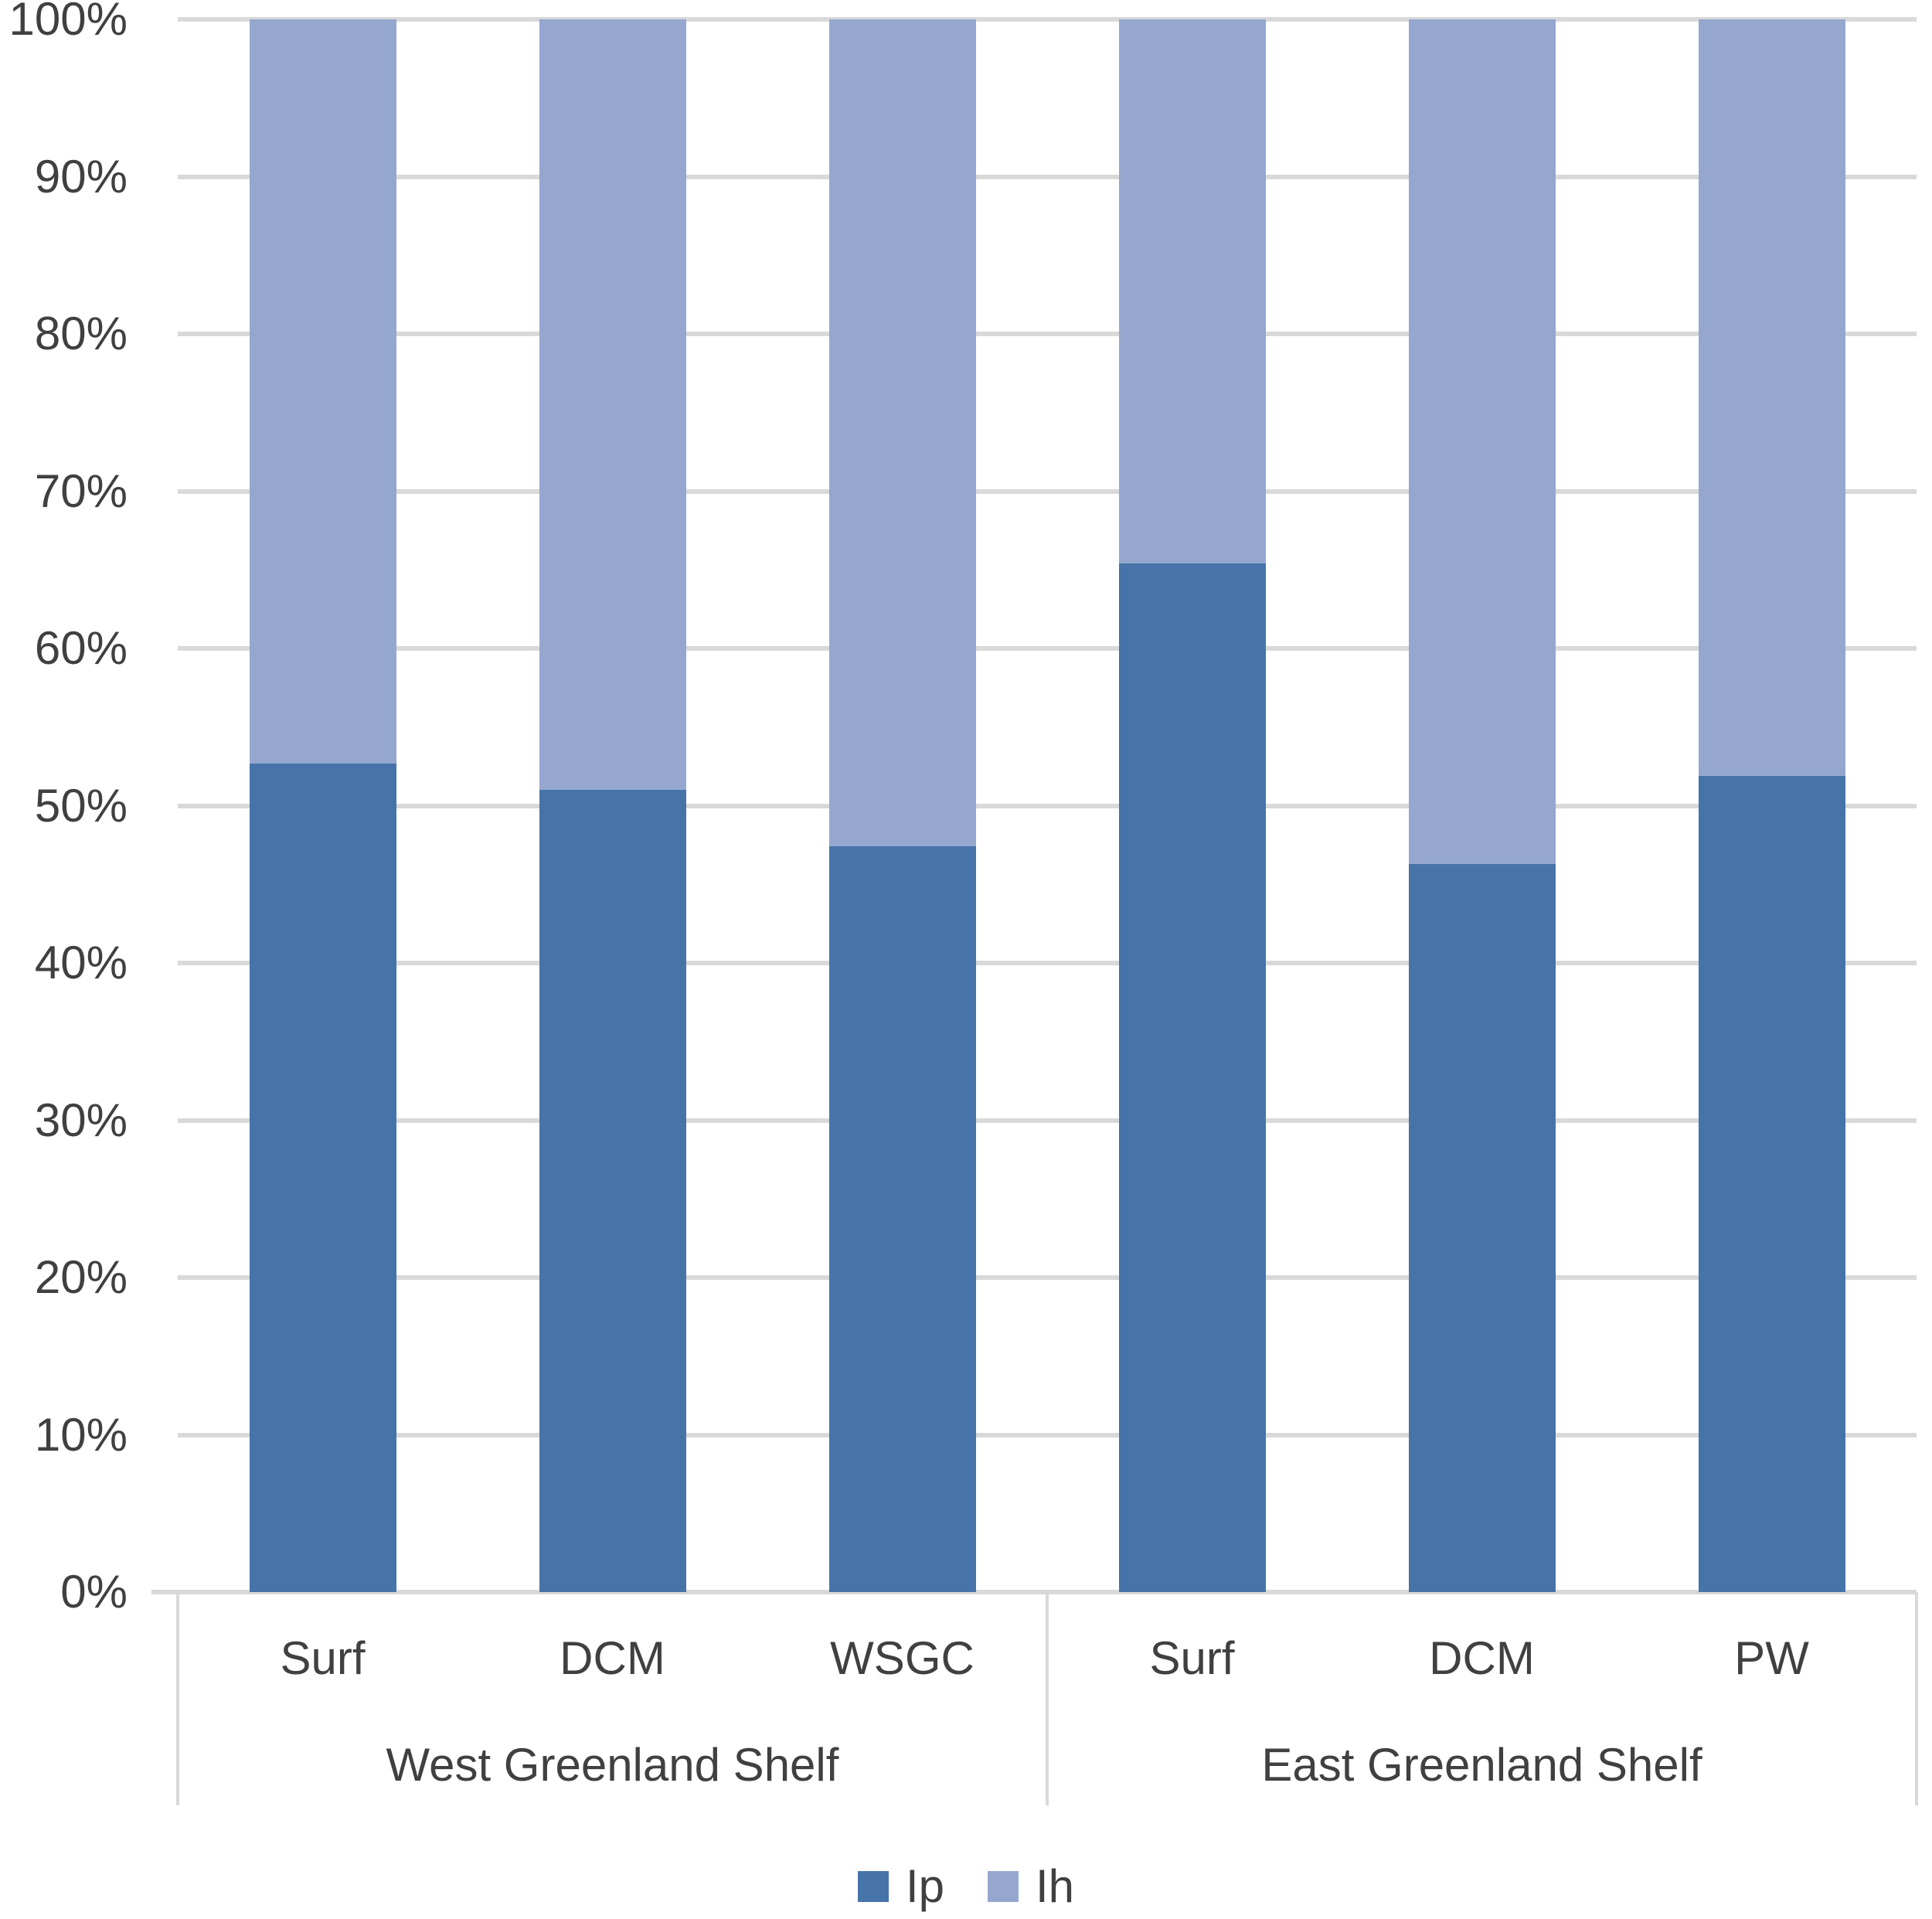  What do you see at coordinates (81, 1120) in the screenshot?
I see `y-tick-label: 30%` at bounding box center [81, 1120].